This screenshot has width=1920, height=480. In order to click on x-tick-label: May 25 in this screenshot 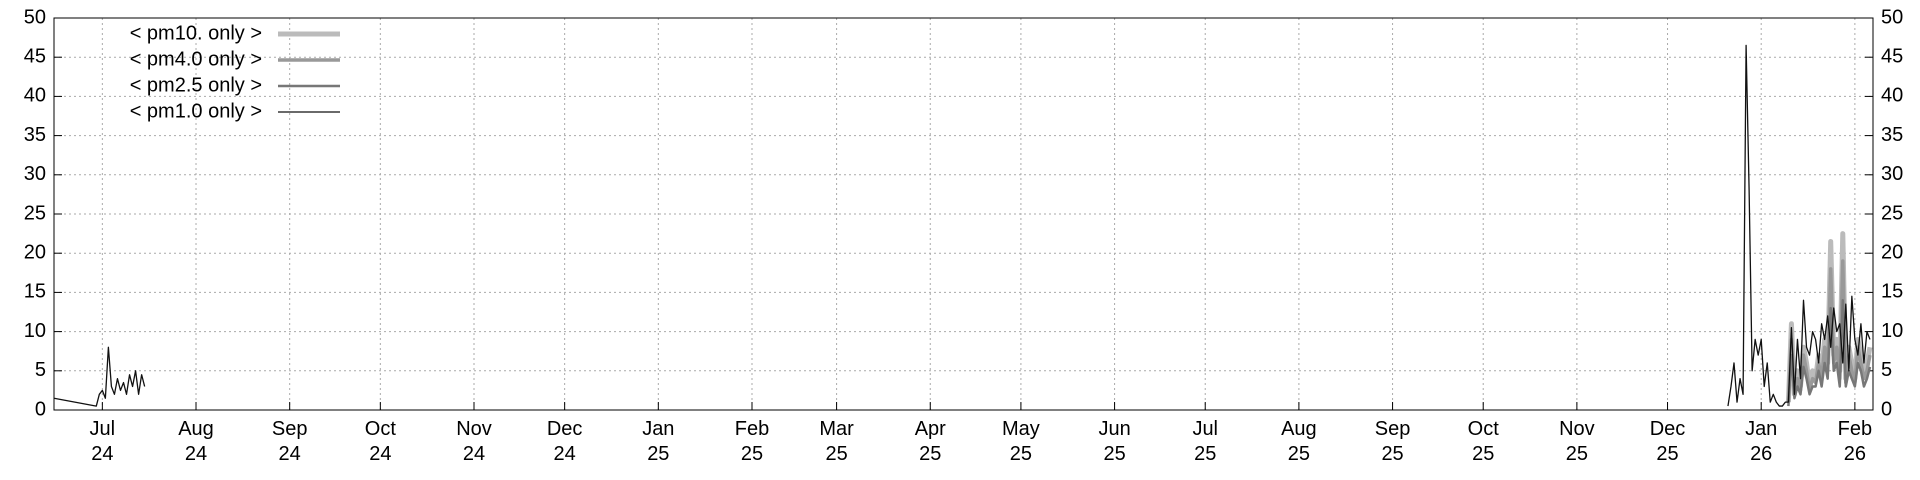, I will do `click(1021, 441)`.